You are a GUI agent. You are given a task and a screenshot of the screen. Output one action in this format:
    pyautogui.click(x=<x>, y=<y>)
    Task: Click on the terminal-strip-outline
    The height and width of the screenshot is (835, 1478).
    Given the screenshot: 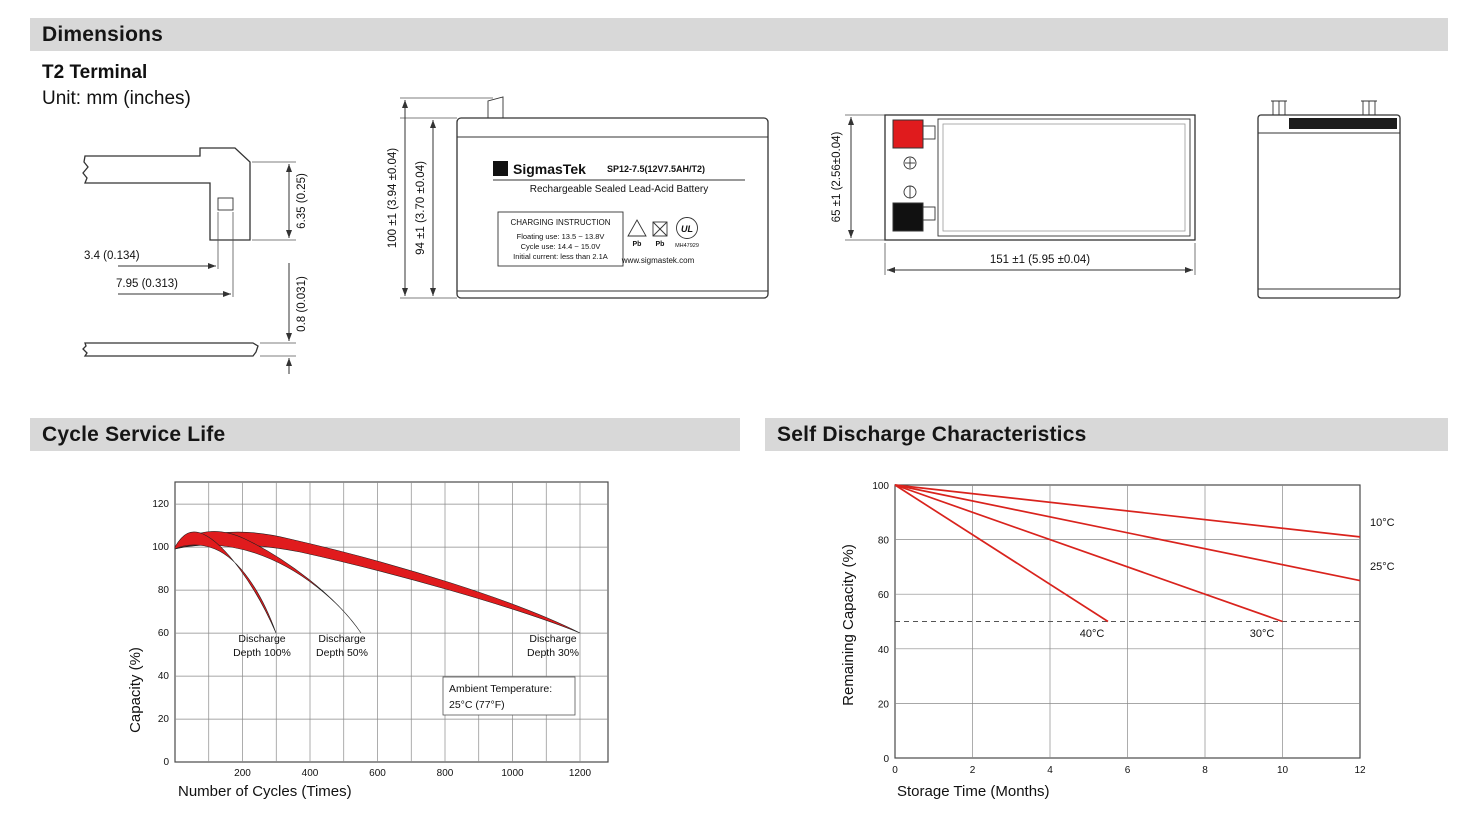 What is the action you would take?
    pyautogui.click(x=170, y=349)
    